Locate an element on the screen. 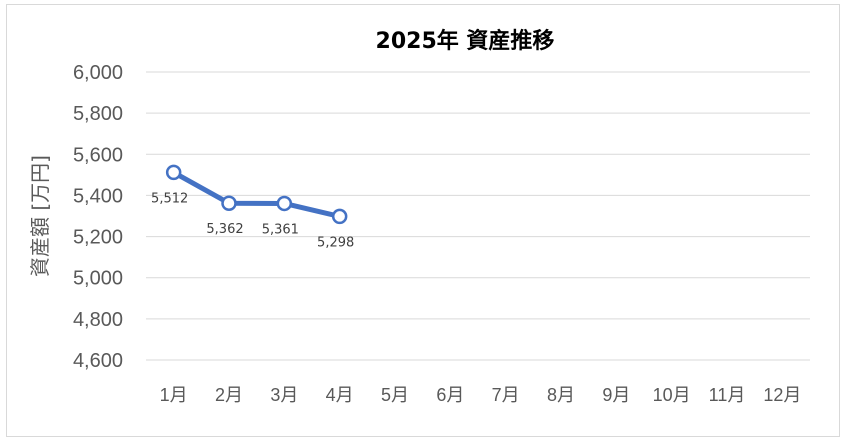  y-tick-label: 5,600 is located at coordinates (98, 155).